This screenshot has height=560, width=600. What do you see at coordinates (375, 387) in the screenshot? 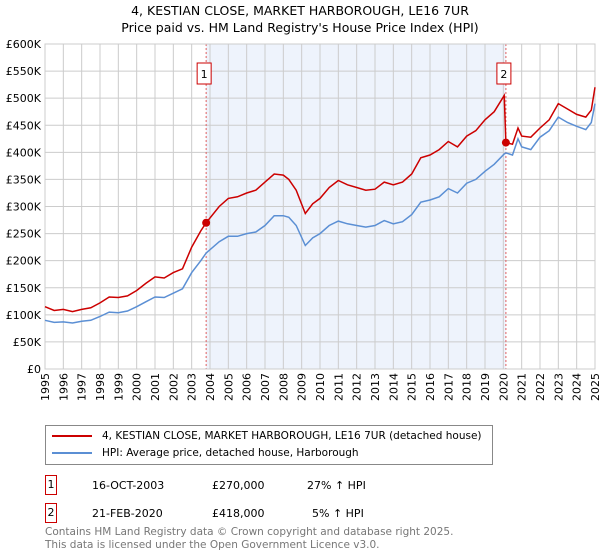
I see `x-tick-label: 2013` at bounding box center [375, 387].